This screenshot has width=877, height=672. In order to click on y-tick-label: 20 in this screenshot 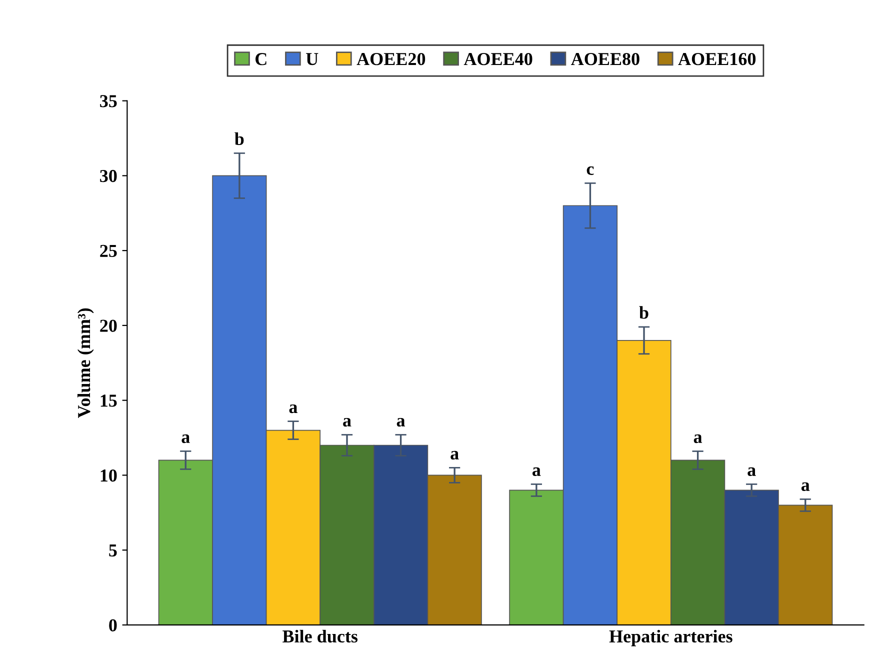, I will do `click(108, 326)`.